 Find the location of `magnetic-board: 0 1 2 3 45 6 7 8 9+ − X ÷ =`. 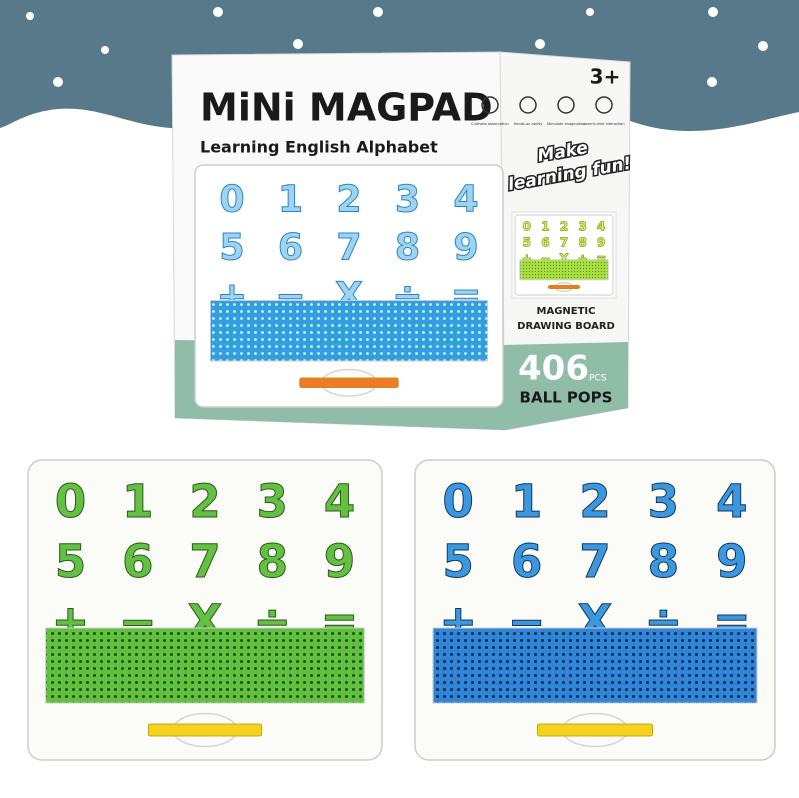

magnetic-board: 0 1 2 3 45 6 7 8 9+ − X ÷ = is located at coordinates (349, 286).